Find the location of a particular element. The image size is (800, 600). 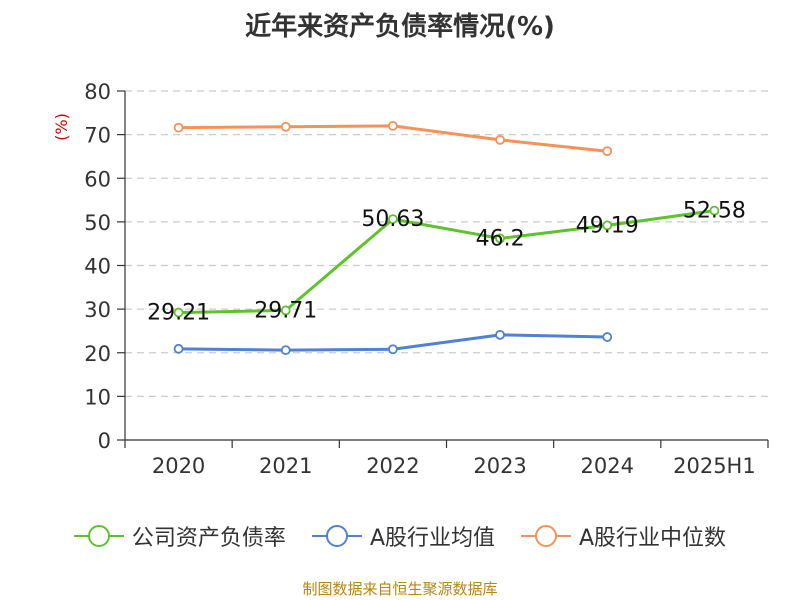

x-tick-label: 2025H1 is located at coordinates (714, 466).